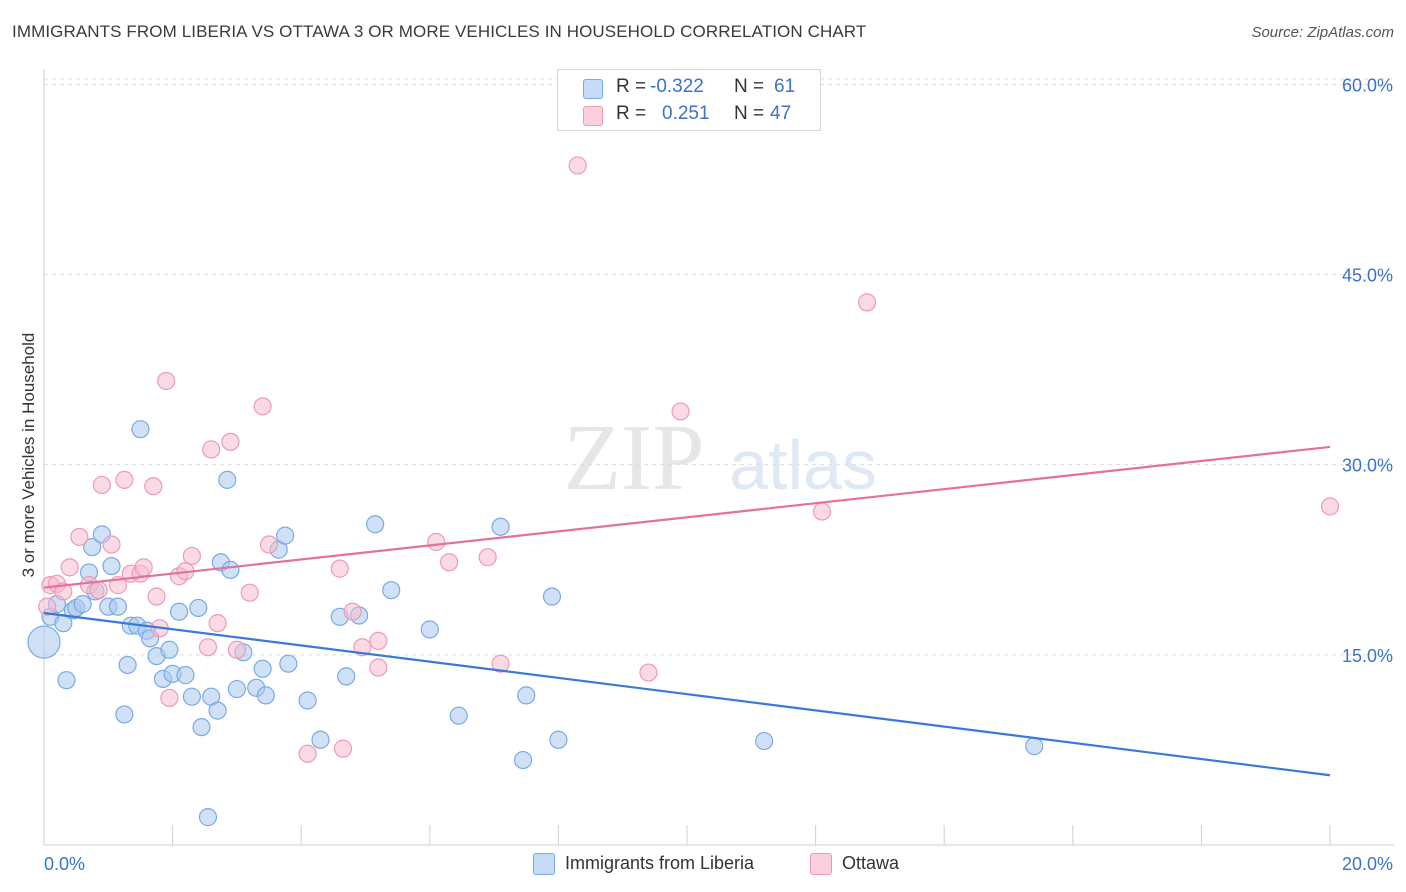 The height and width of the screenshot is (892, 1406). Describe the element at coordinates (781, 113) in the screenshot. I see `legend-n-value: 47` at that location.